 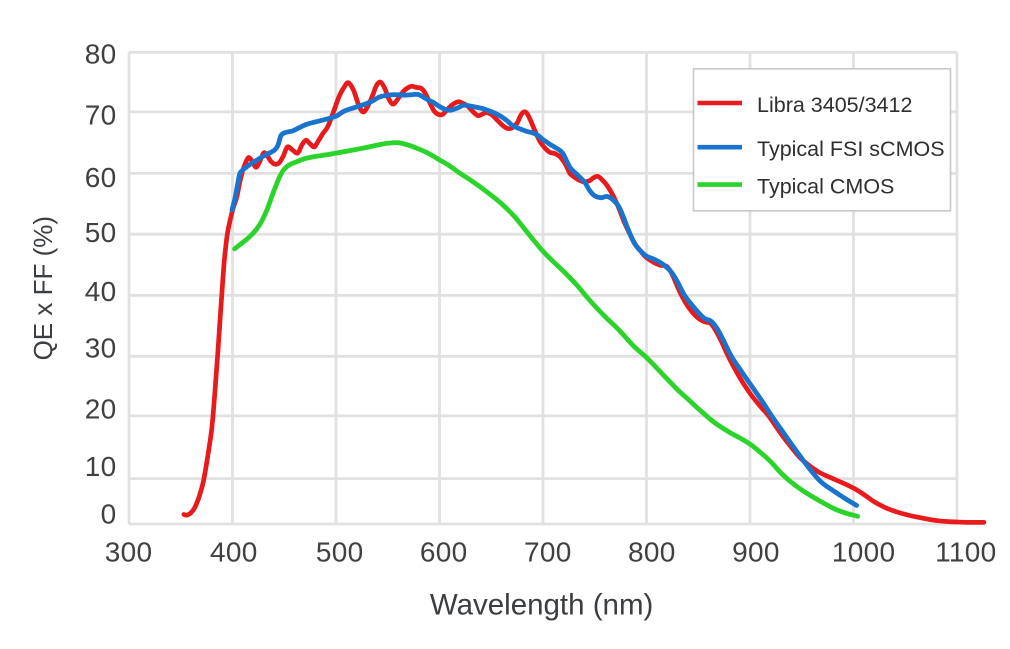 What do you see at coordinates (101, 232) in the screenshot?
I see `svg-text: 50` at bounding box center [101, 232].